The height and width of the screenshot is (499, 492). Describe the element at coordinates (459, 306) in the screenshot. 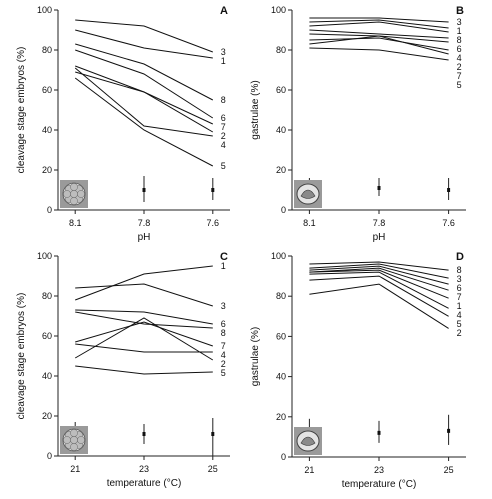

I see `series-label: 1` at that location.